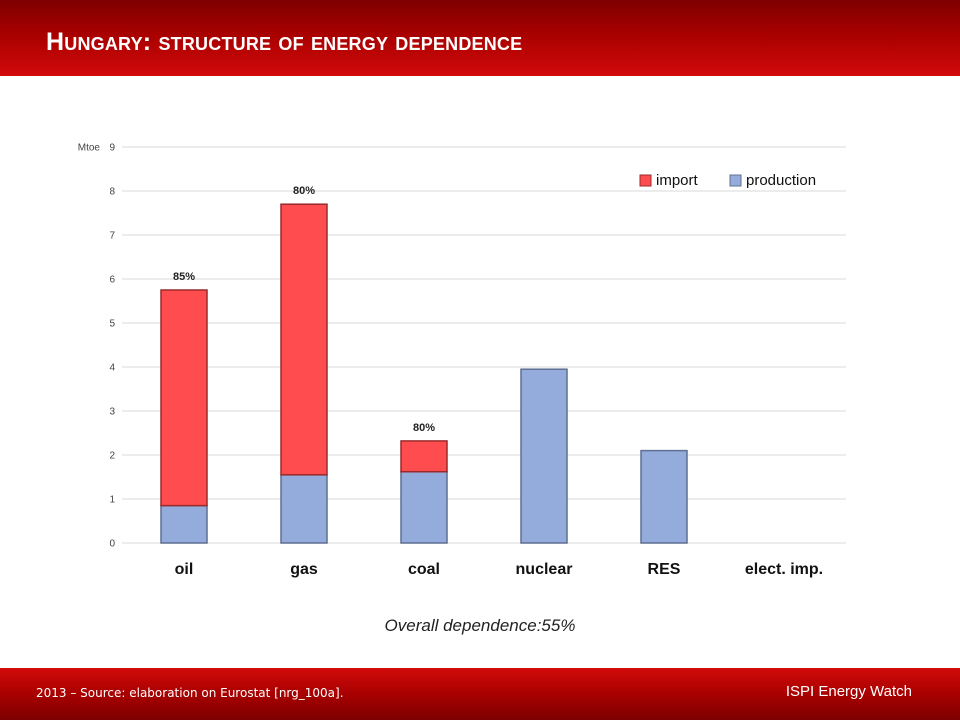 Image resolution: width=960 pixels, height=720 pixels. Describe the element at coordinates (544, 456) in the screenshot. I see `bar-production-nuclear` at that location.